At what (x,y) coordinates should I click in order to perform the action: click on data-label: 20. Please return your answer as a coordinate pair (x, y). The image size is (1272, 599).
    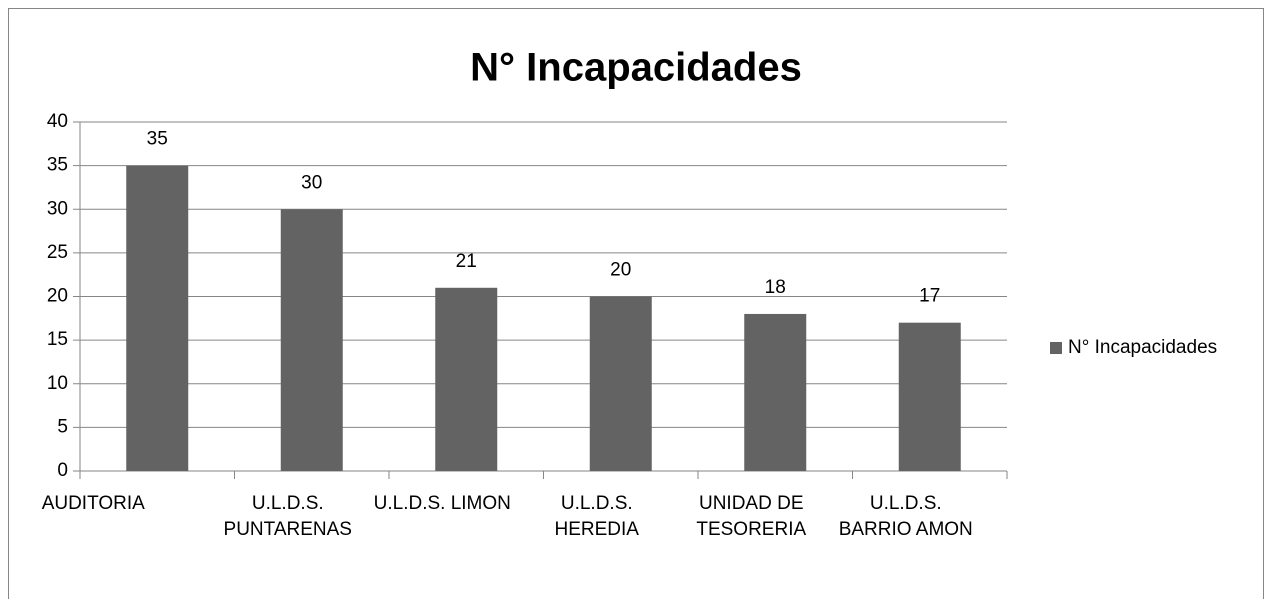
    Looking at the image, I should click on (620, 270).